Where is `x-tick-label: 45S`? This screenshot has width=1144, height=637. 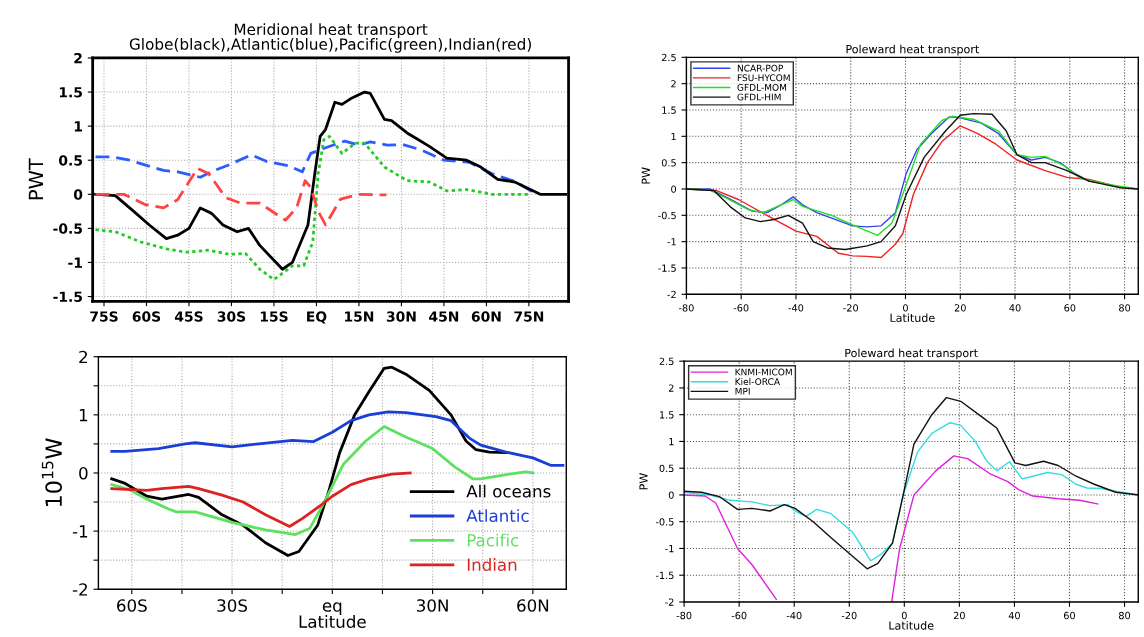 x-tick-label: 45S is located at coordinates (188, 316).